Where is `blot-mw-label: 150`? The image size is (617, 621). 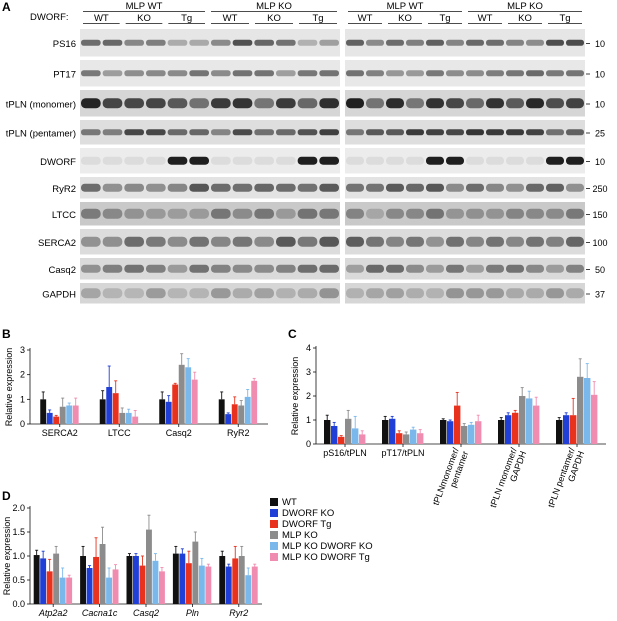 blot-mw-label: 150 is located at coordinates (599, 215).